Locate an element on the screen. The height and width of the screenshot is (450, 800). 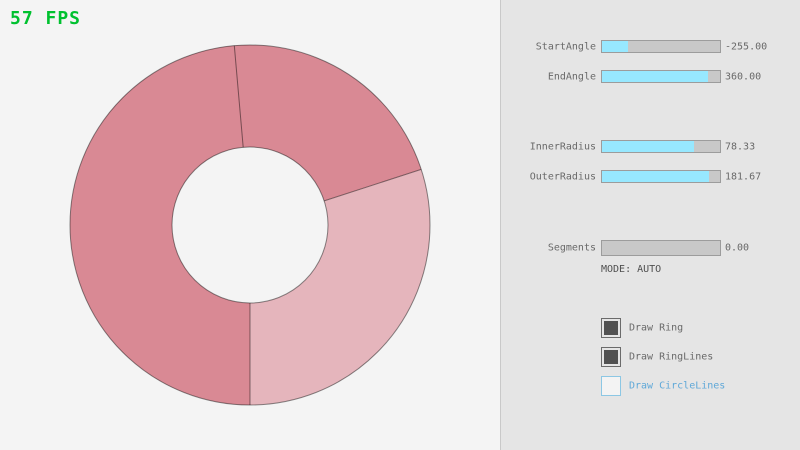
draw-circlelines-checkbox is located at coordinates (611, 386).